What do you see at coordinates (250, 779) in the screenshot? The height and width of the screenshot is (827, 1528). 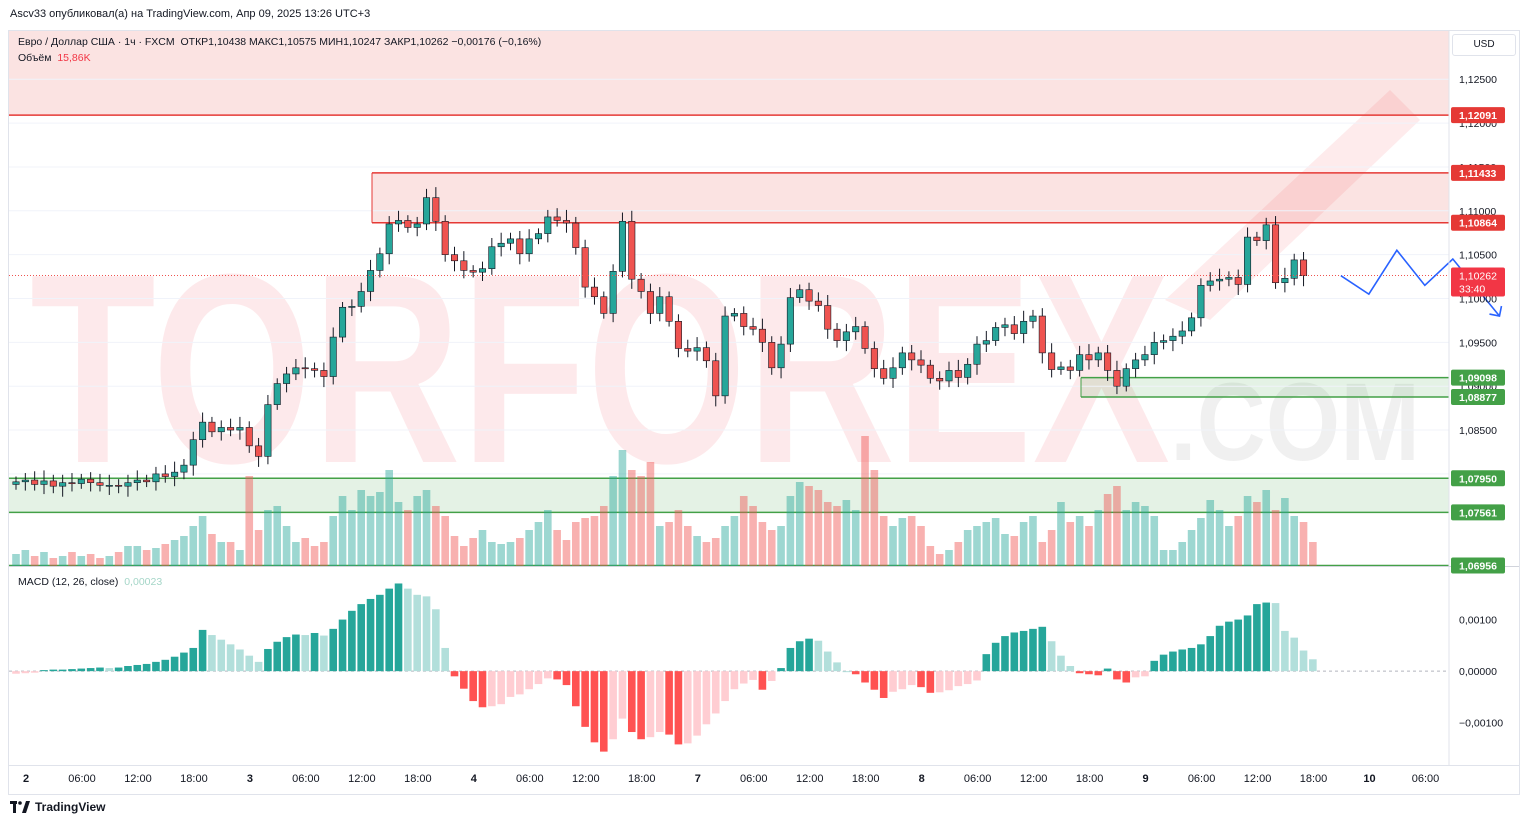 I see `time-tick: 3` at bounding box center [250, 779].